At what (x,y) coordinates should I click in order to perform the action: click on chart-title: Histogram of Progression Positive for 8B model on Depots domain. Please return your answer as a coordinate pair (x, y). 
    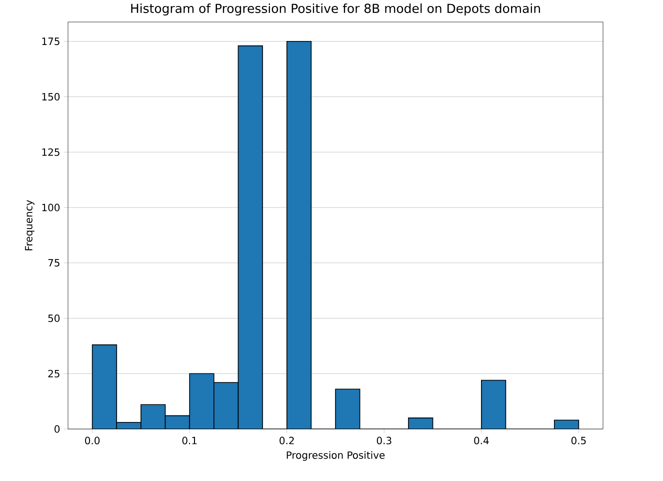
    Looking at the image, I should click on (335, 9).